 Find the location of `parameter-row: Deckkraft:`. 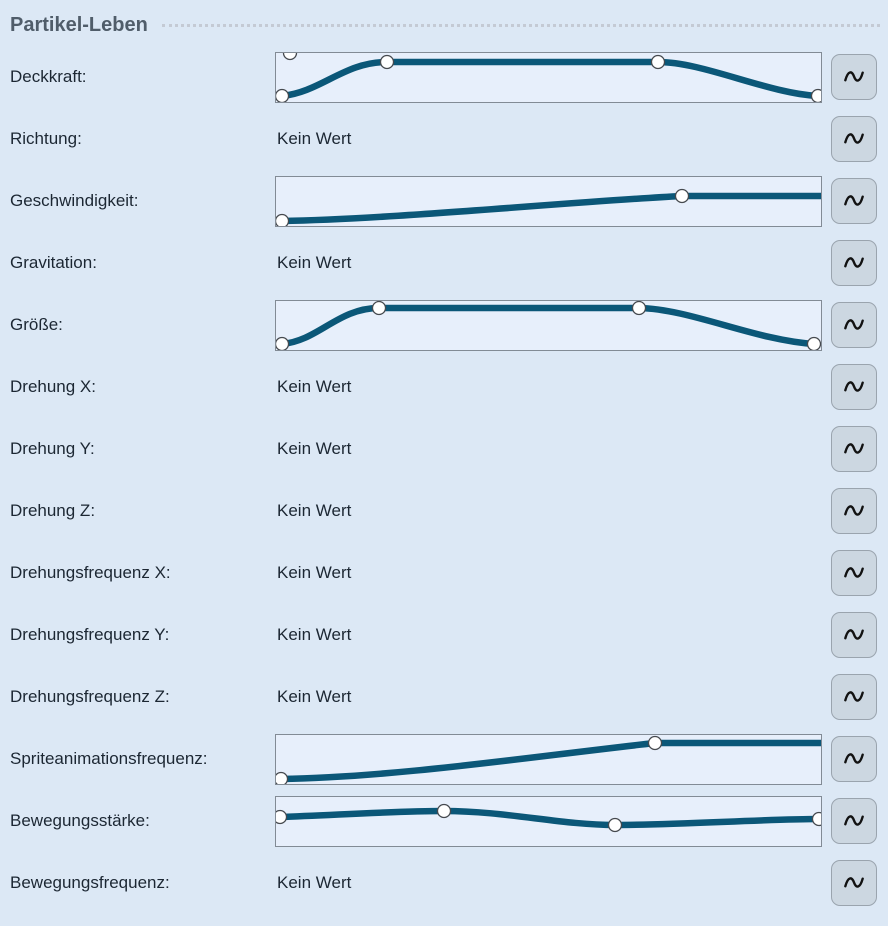

parameter-row: Deckkraft: is located at coordinates (444, 77).